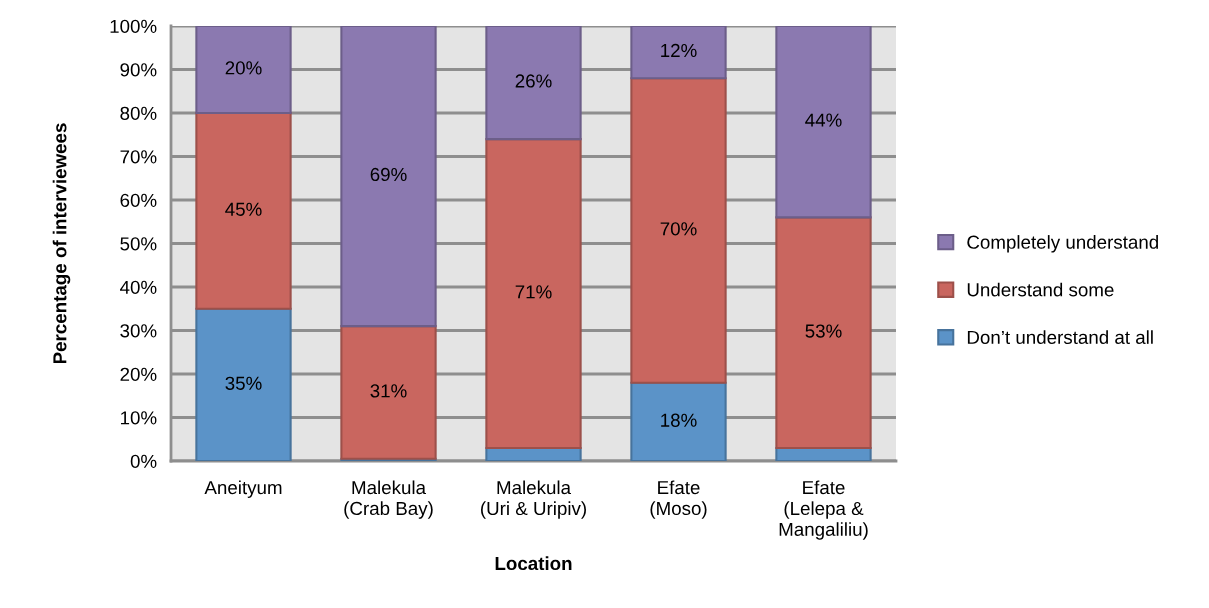 Image resolution: width=1209 pixels, height=608 pixels. I want to click on y-tick-label: 10%, so click(139, 418).